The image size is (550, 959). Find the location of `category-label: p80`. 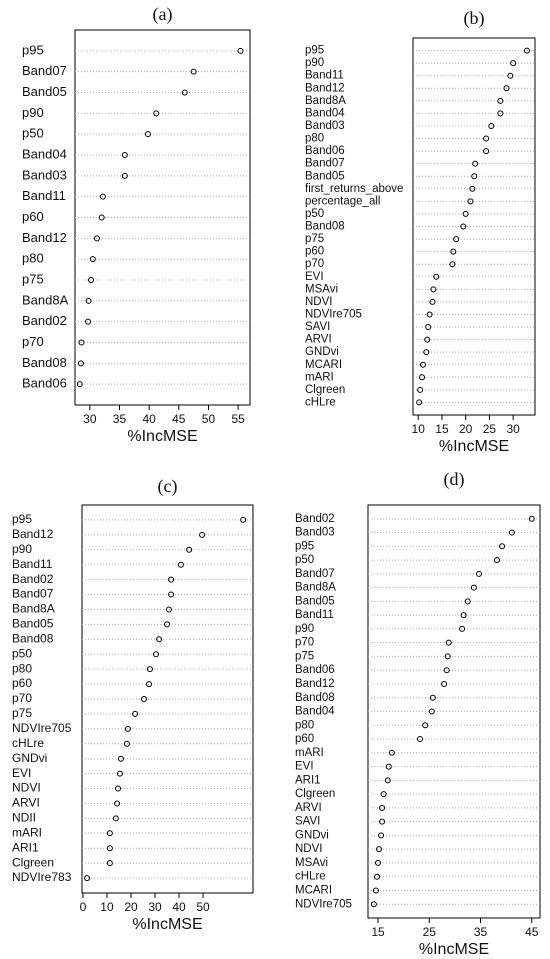

category-label: p80 is located at coordinates (22, 668).